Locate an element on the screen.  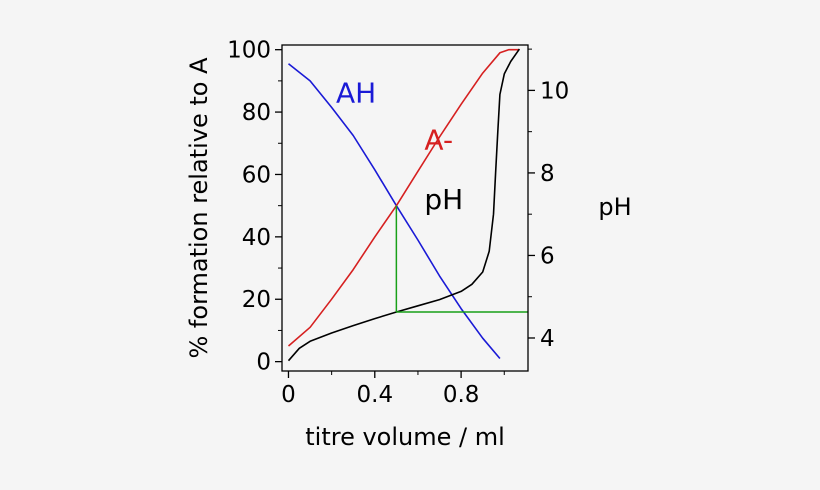
x-tick-label: 0.8 is located at coordinates (461, 395).